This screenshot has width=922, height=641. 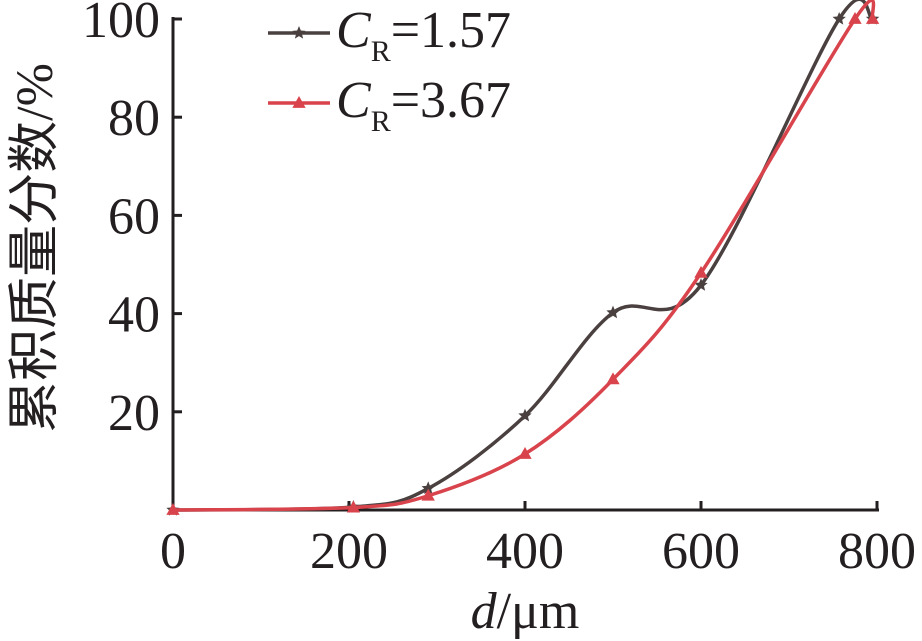 I want to click on legend-item-2: CR=3.67, so click(x=389, y=105).